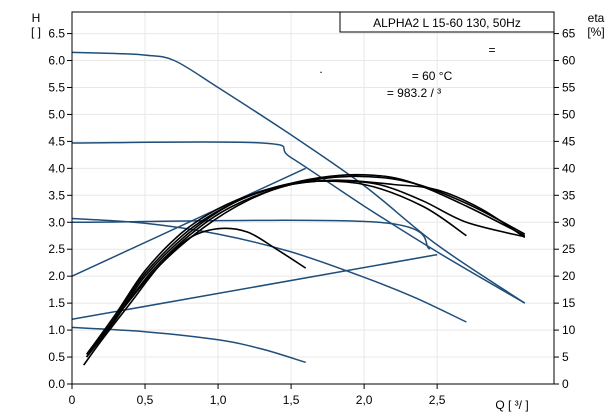  What do you see at coordinates (569, 87) in the screenshot?
I see `right-tick-label: 55` at bounding box center [569, 87].